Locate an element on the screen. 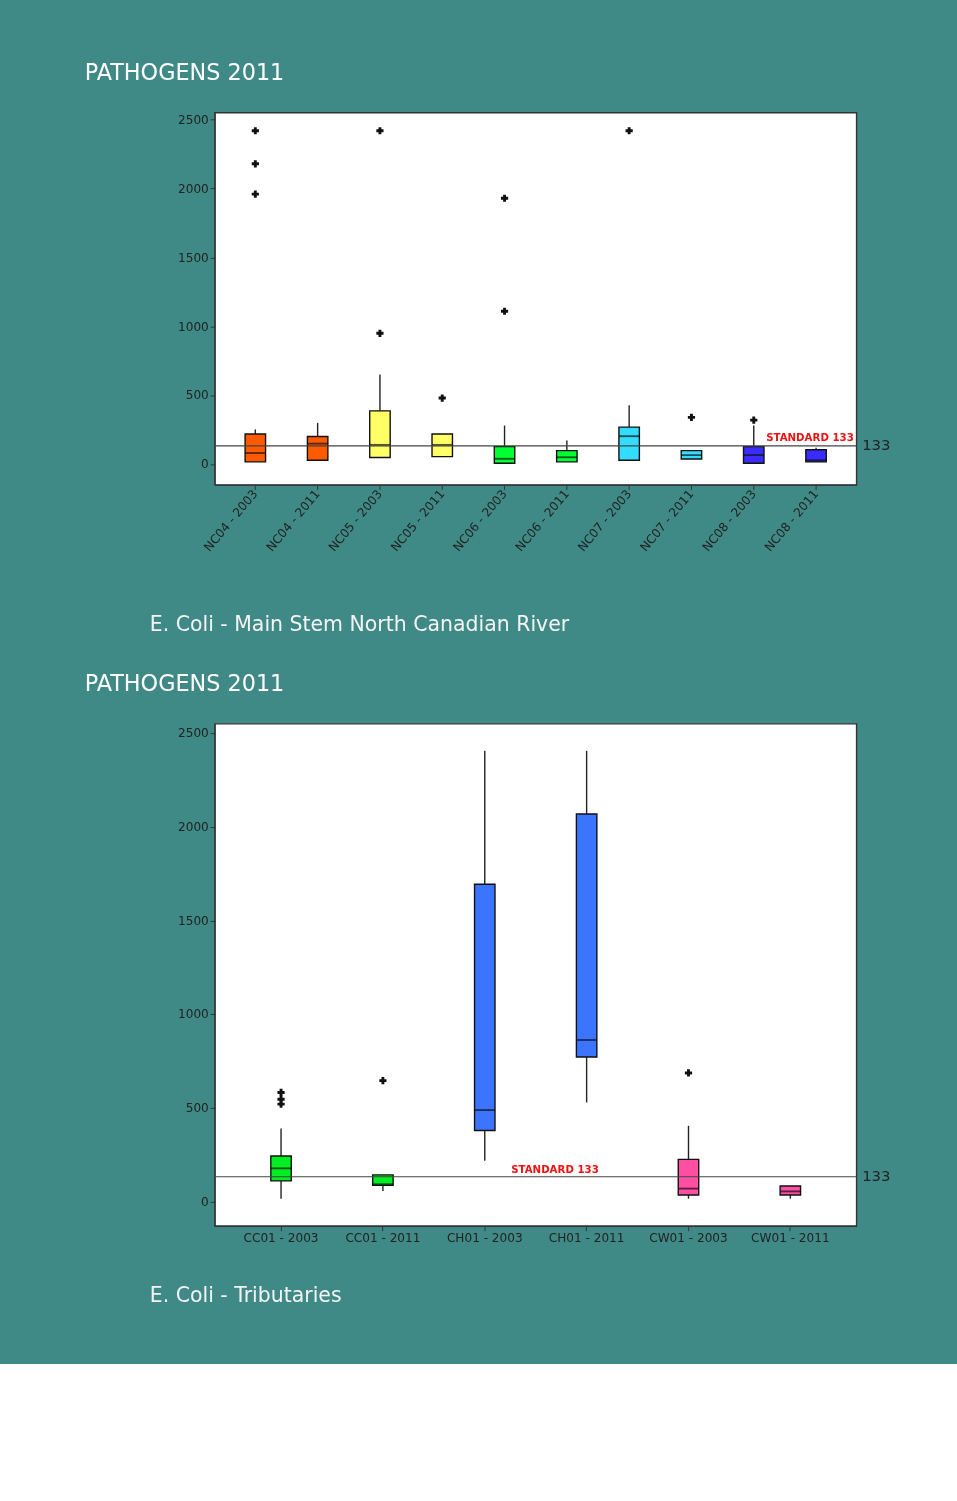 The image size is (957, 1501). text: E. Coli - Main Stem North Canadian River is located at coordinates (359, 623).